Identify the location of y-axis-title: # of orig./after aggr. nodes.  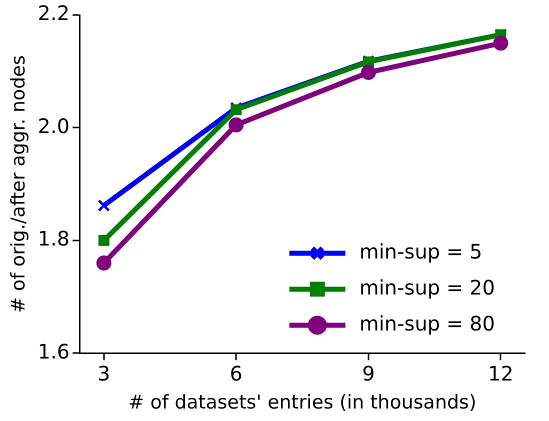
(18, 184).